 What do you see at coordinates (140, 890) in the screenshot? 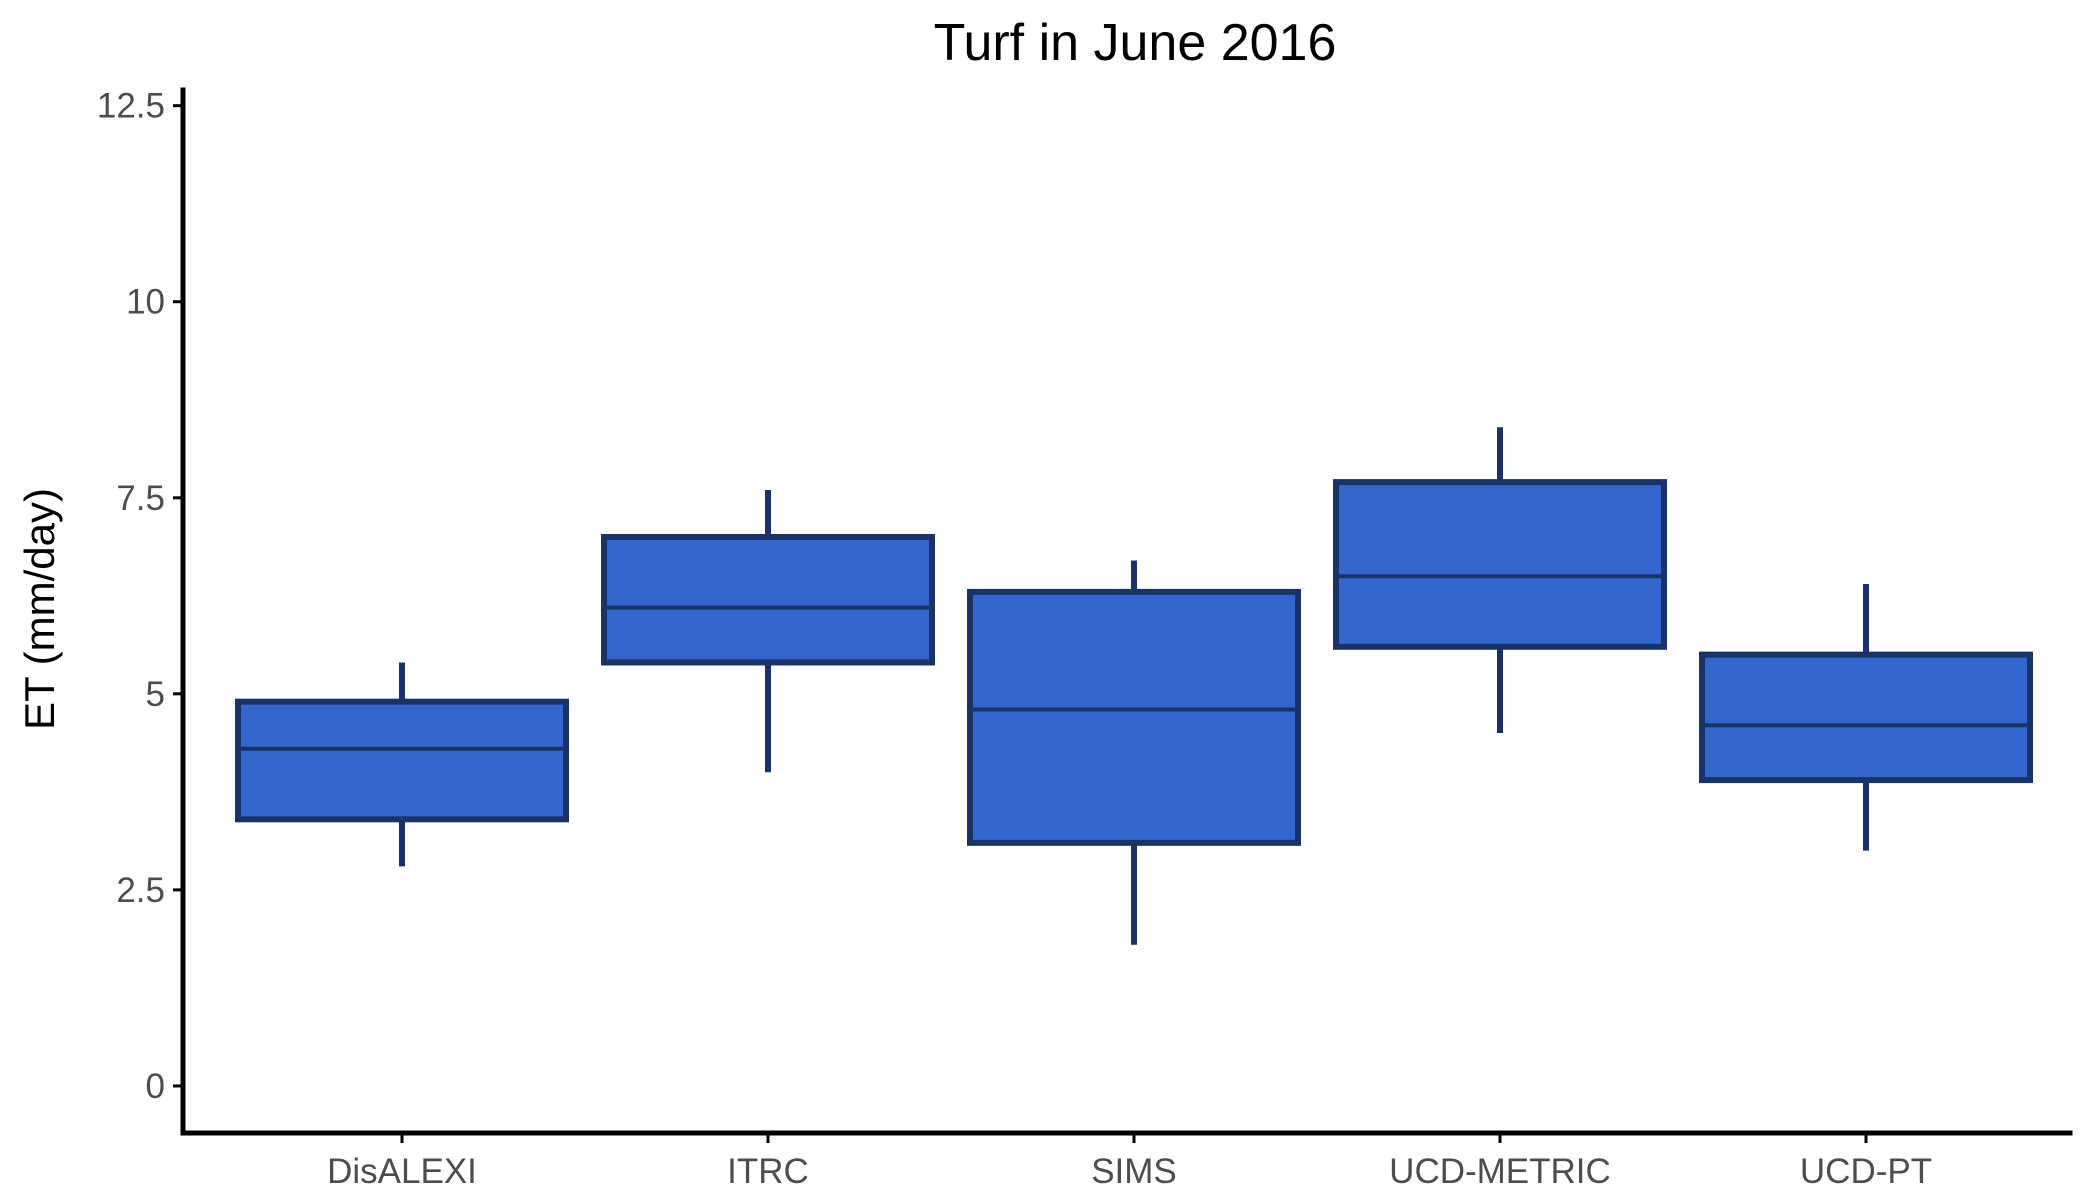
I see `y-tick-label: 2.5` at bounding box center [140, 890].